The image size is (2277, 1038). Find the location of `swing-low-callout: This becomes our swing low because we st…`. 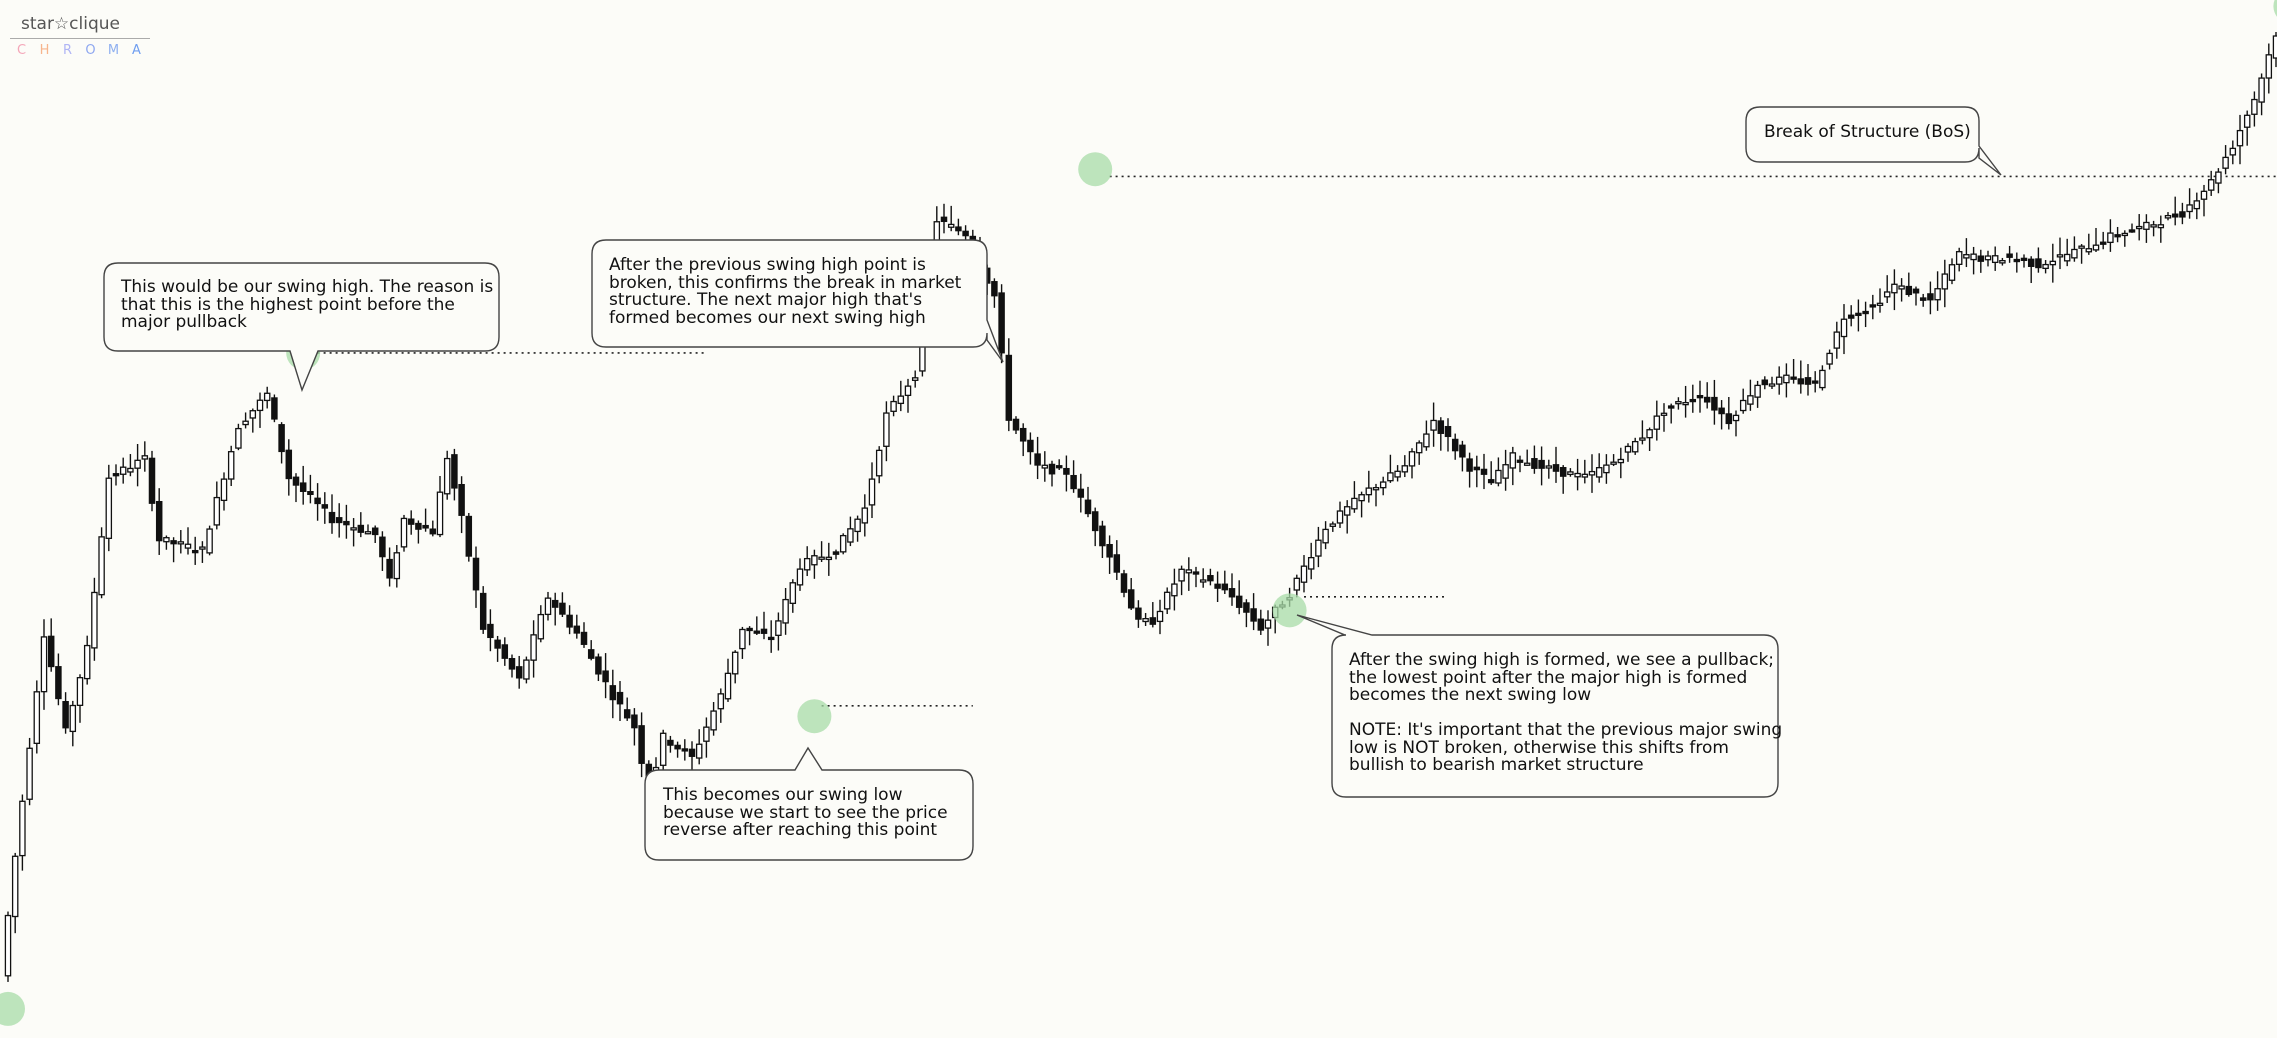

swing-low-callout: This becomes our swing low because we st… is located at coordinates (805, 812).